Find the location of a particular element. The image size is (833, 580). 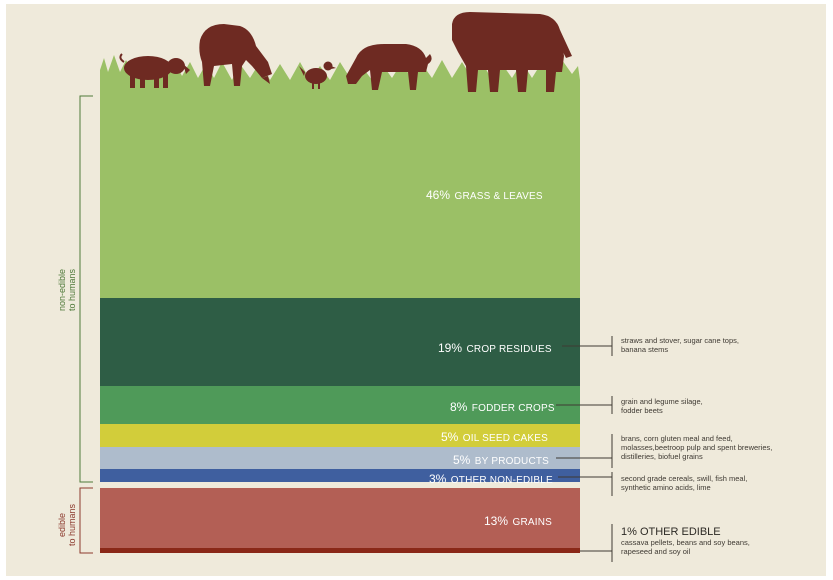

annotation-other-edible-line-1: cassava pellets, beans and soy beans, is located at coordinates (685, 542).